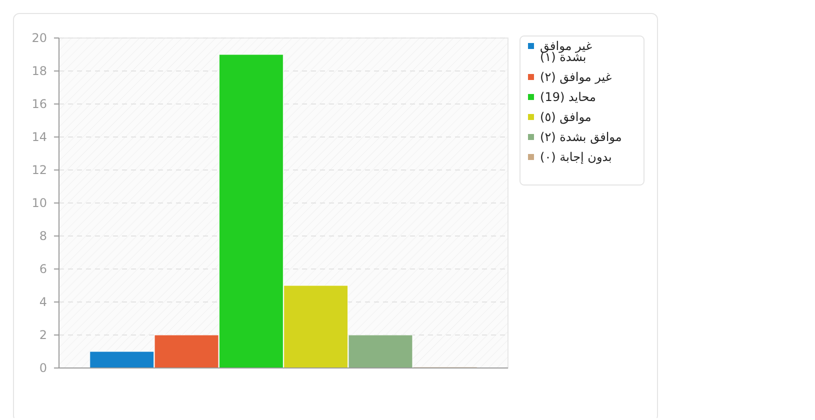 Image resolution: width=815 pixels, height=420 pixels. What do you see at coordinates (581, 137) in the screenshot?
I see `legend-label: موافق بشدة (٢)` at bounding box center [581, 137].